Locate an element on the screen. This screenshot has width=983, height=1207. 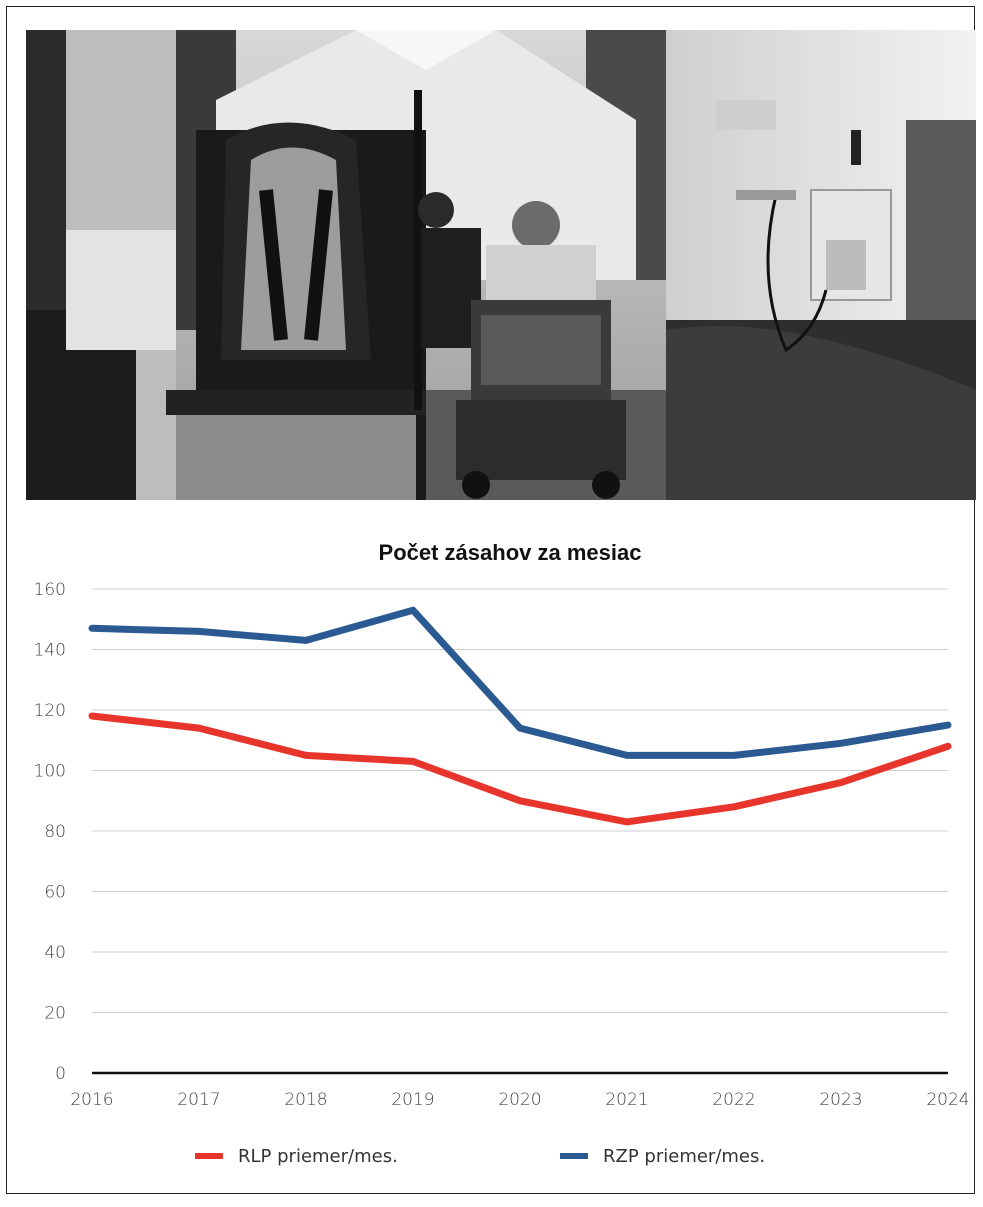
y-tick-label: 60 is located at coordinates (55, 893).